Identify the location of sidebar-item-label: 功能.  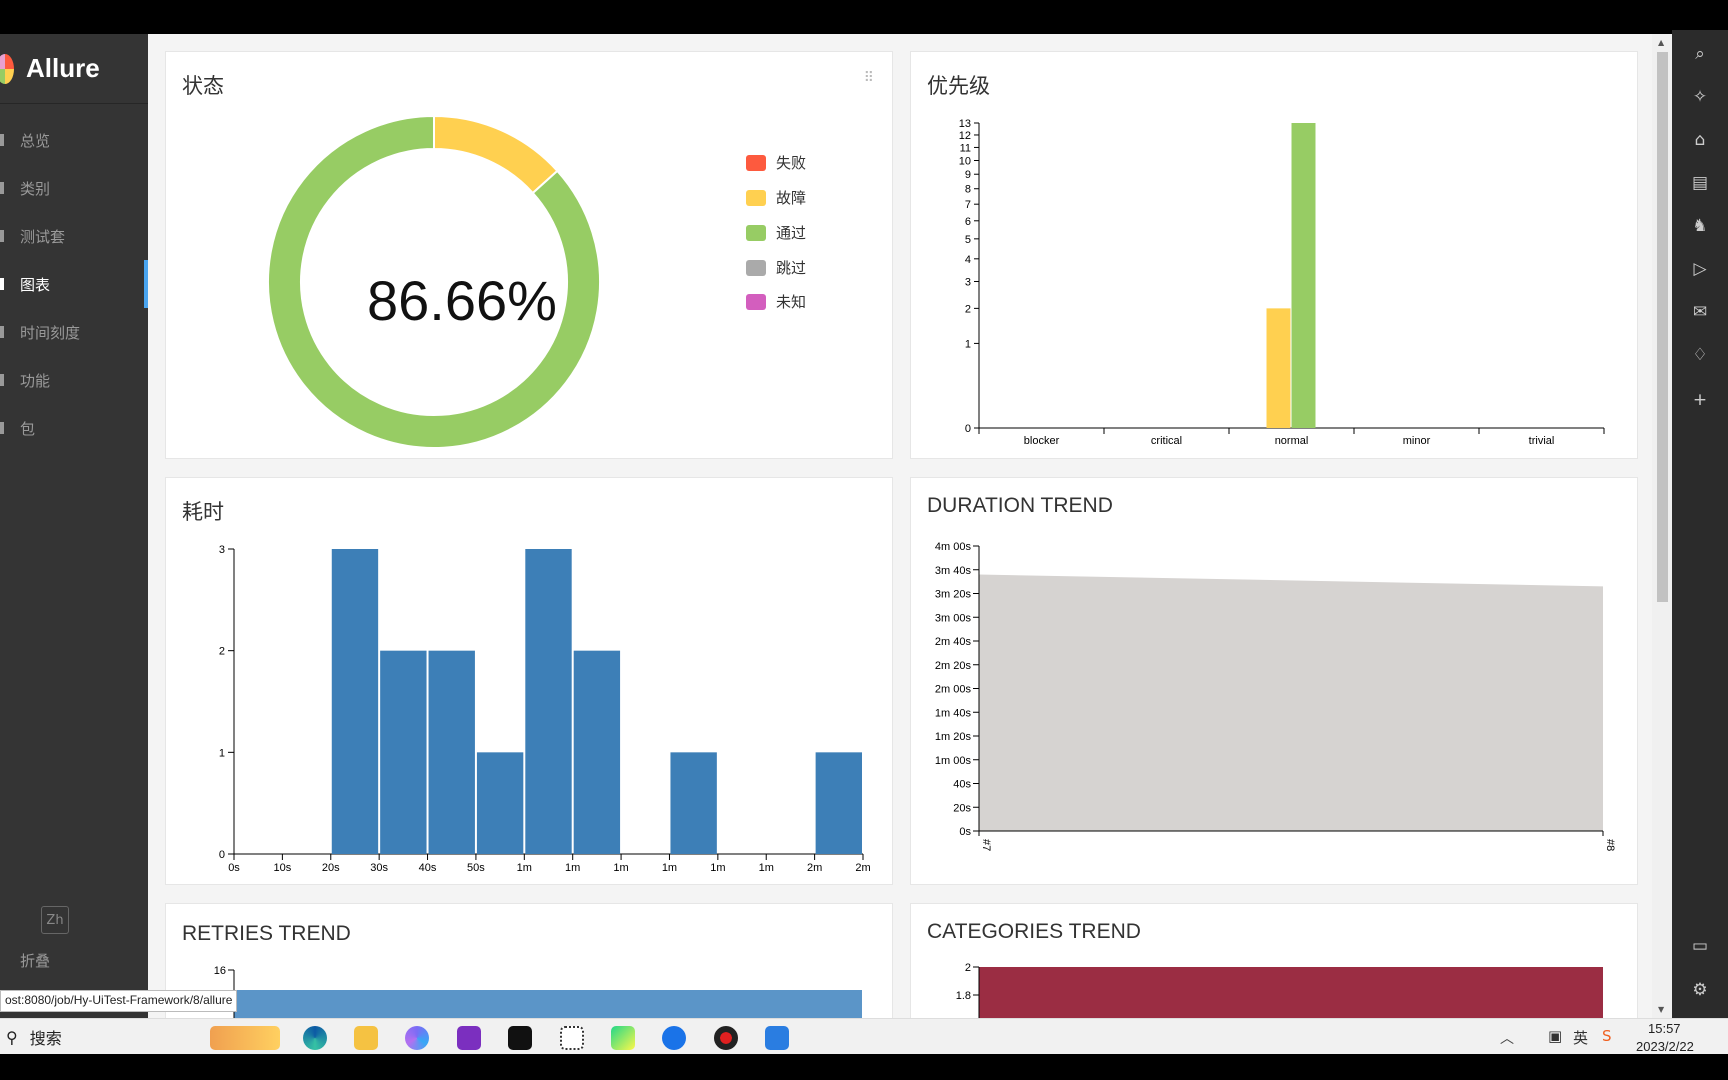
(35, 380).